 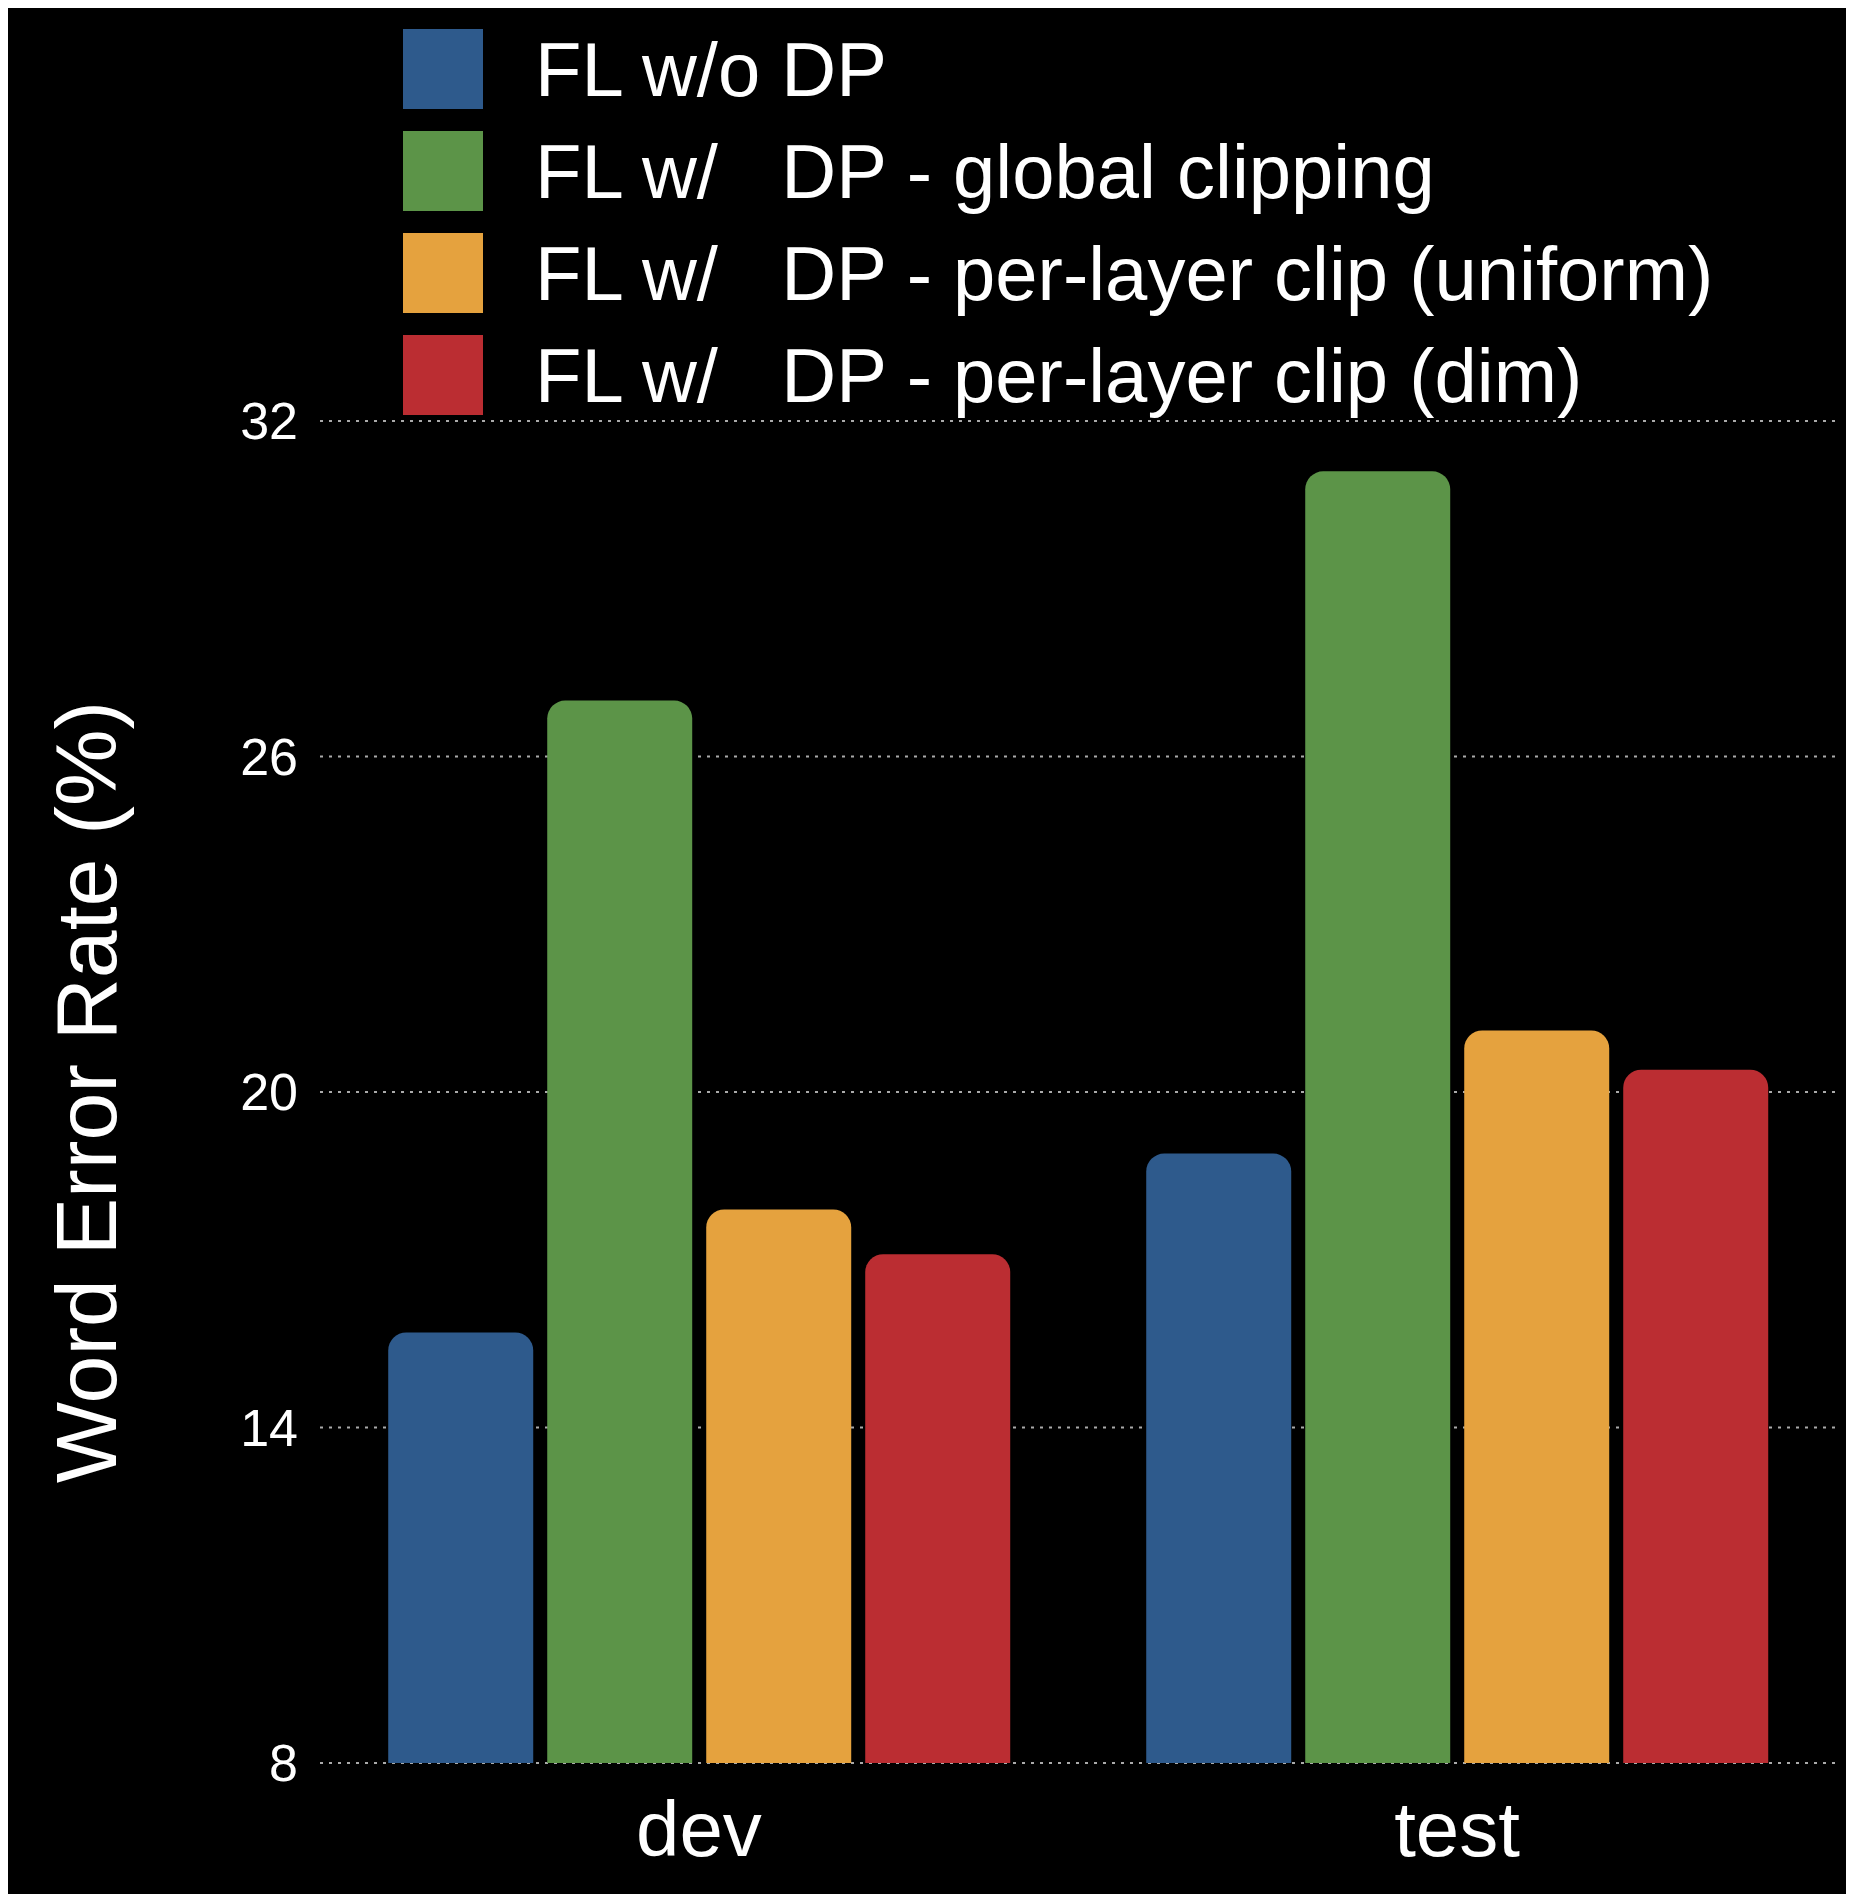 I want to click on y-tick-label: 20, so click(x=269, y=1092).